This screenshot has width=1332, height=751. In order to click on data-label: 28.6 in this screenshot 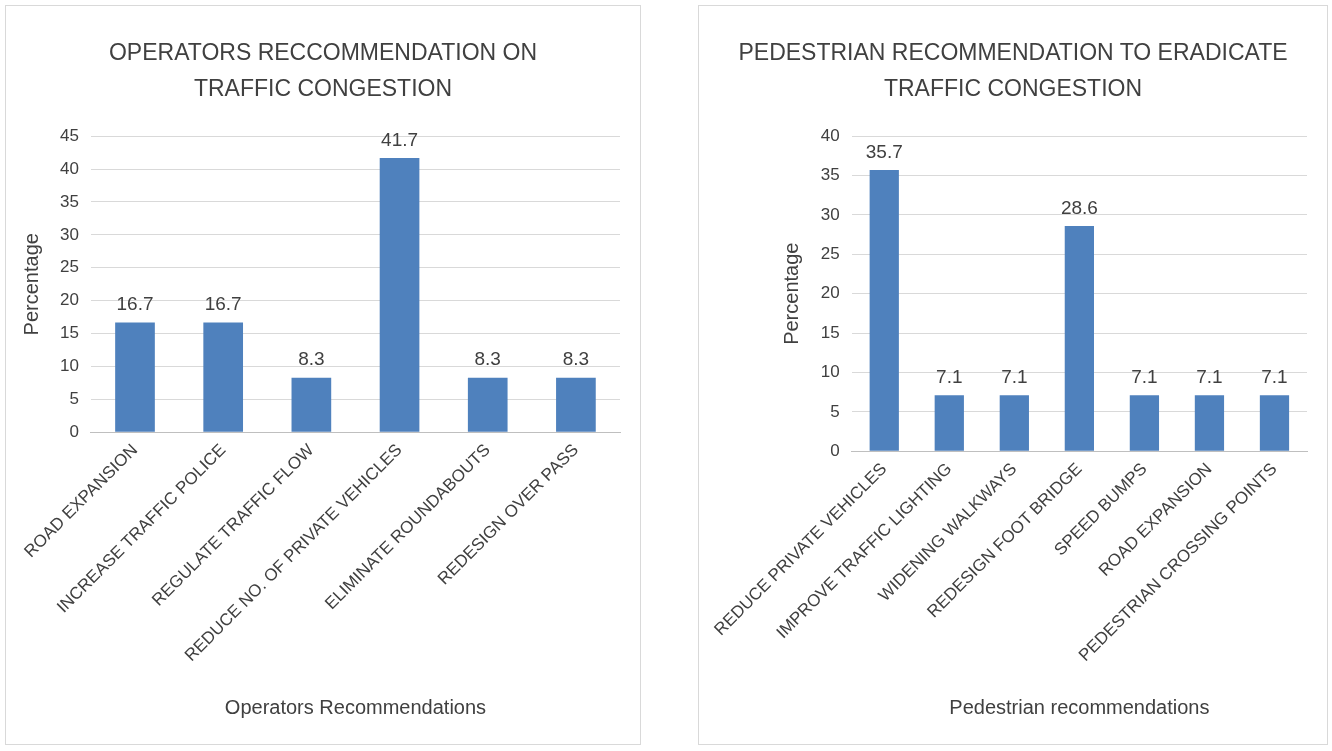, I will do `click(1079, 207)`.